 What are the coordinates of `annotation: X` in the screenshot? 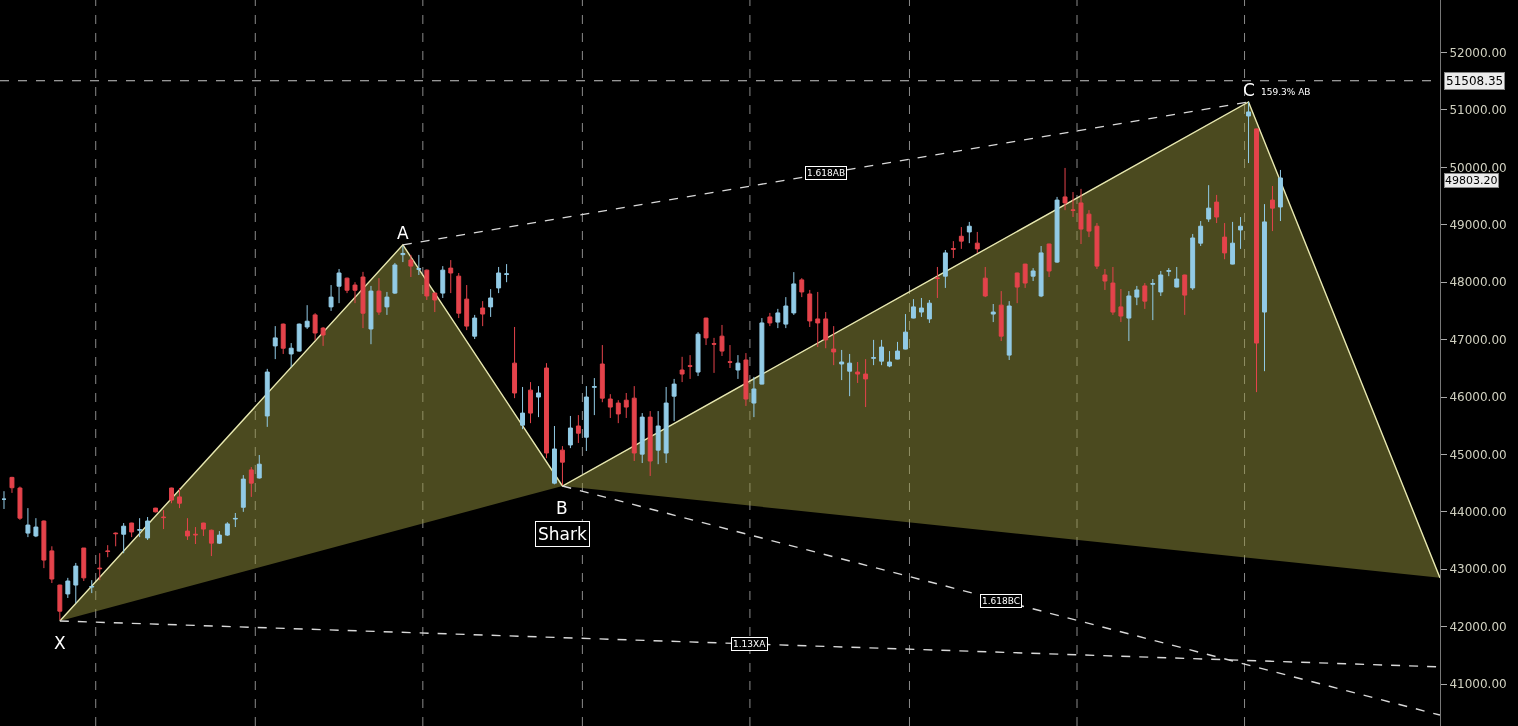 It's located at (60, 643).